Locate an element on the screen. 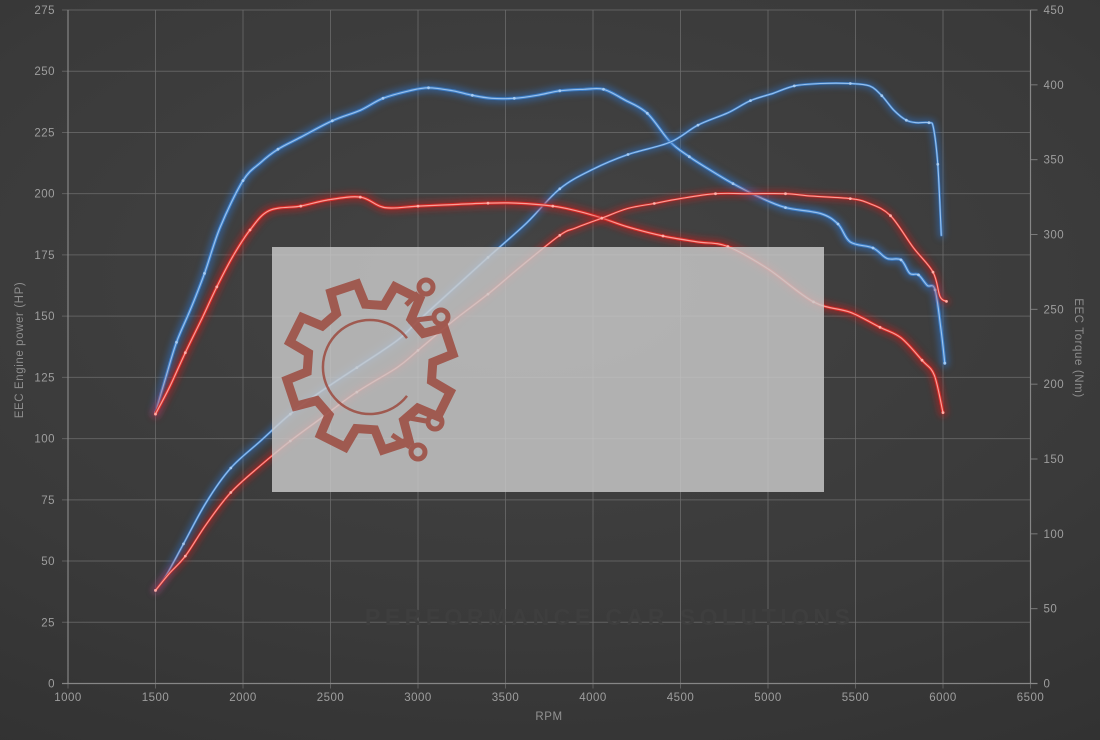 The image size is (1100, 740). right-tick-label: 250 is located at coordinates (1054, 310).